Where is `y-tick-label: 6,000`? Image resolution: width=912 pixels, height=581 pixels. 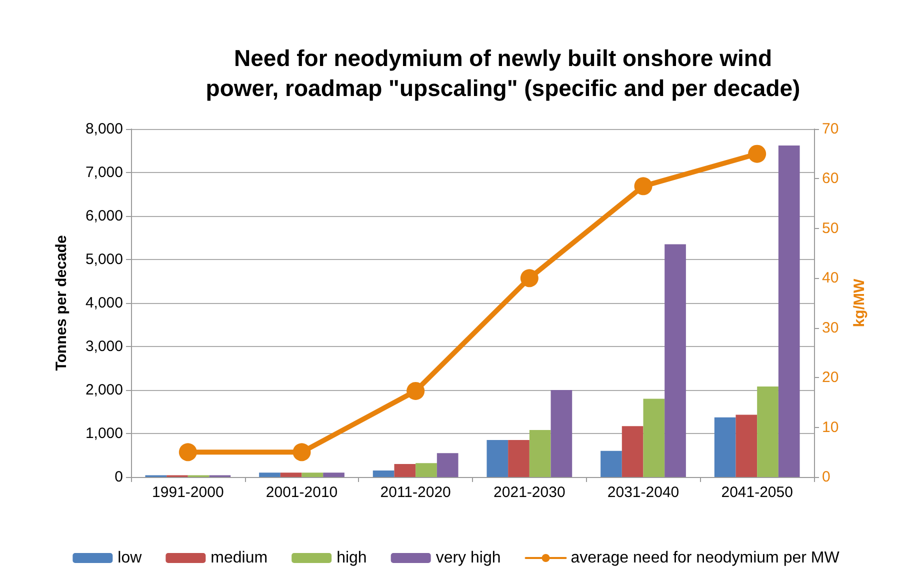 y-tick-label: 6,000 is located at coordinates (104, 216).